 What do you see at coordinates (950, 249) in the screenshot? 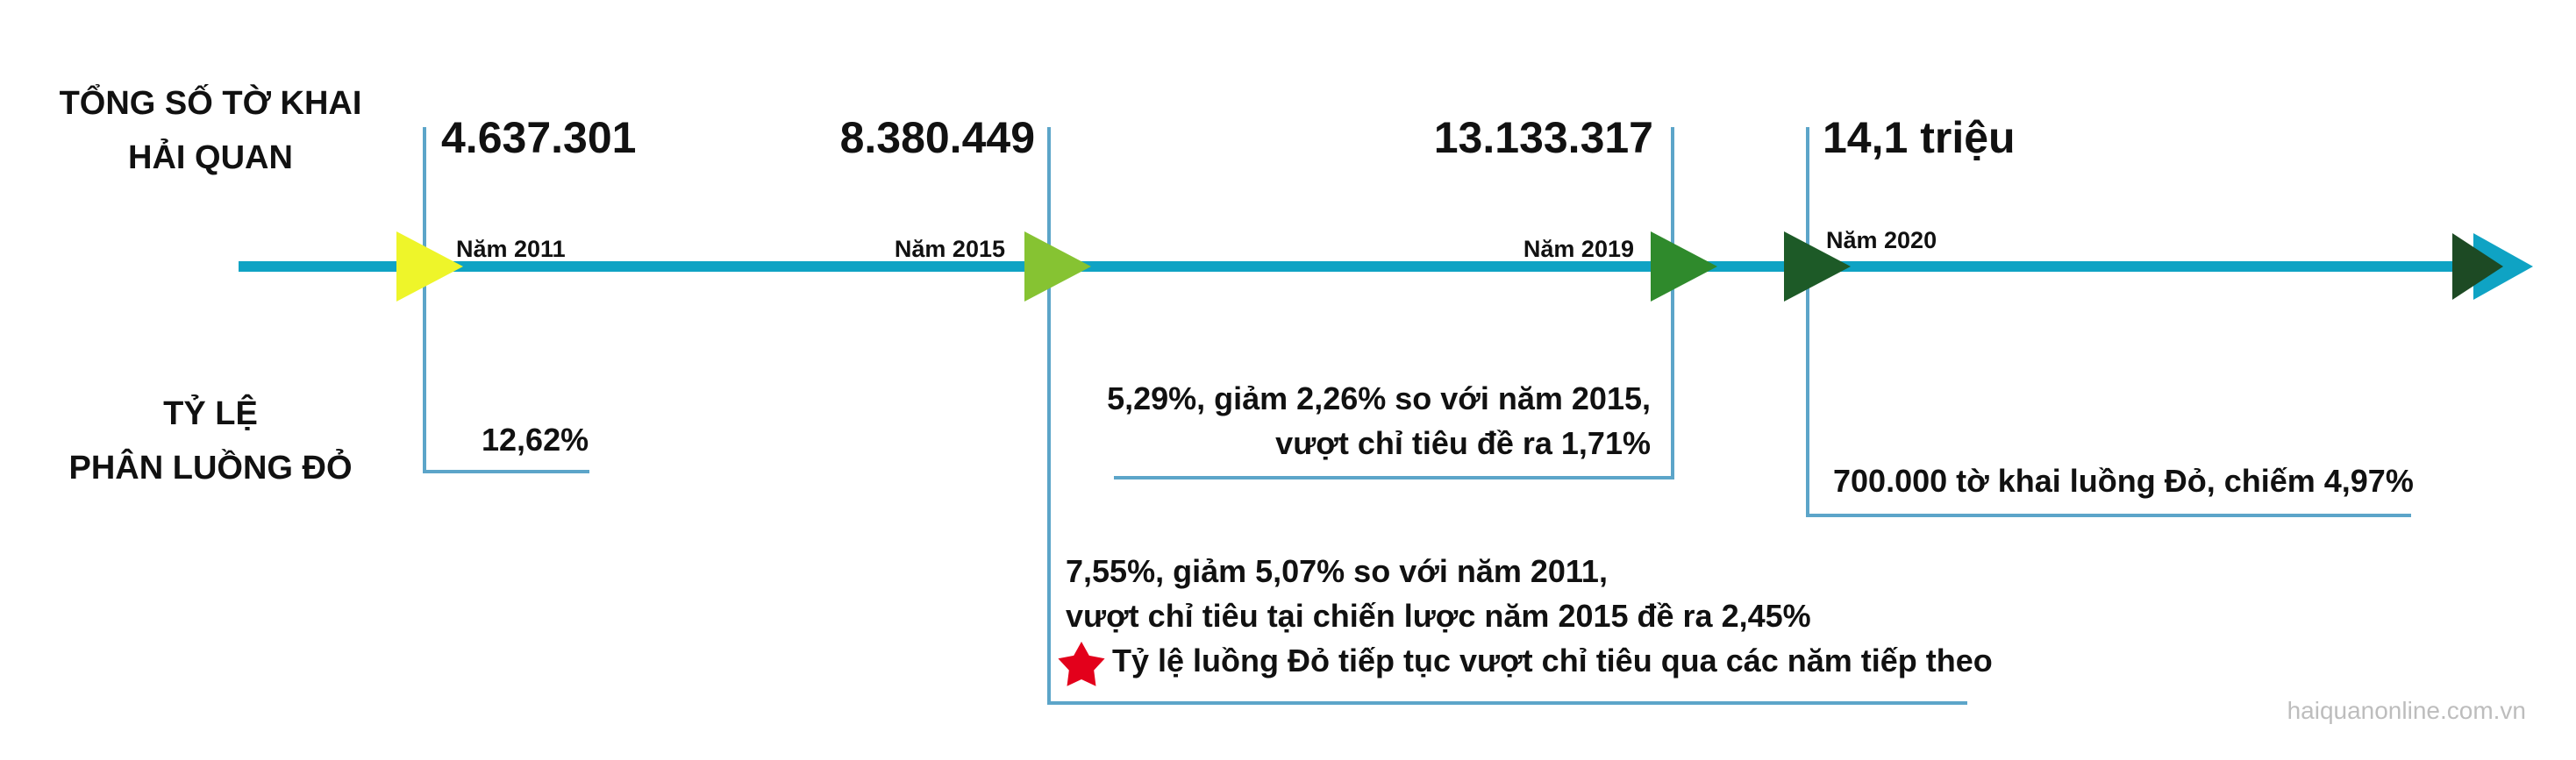
I see `year-2015: Năm 2015` at bounding box center [950, 249].